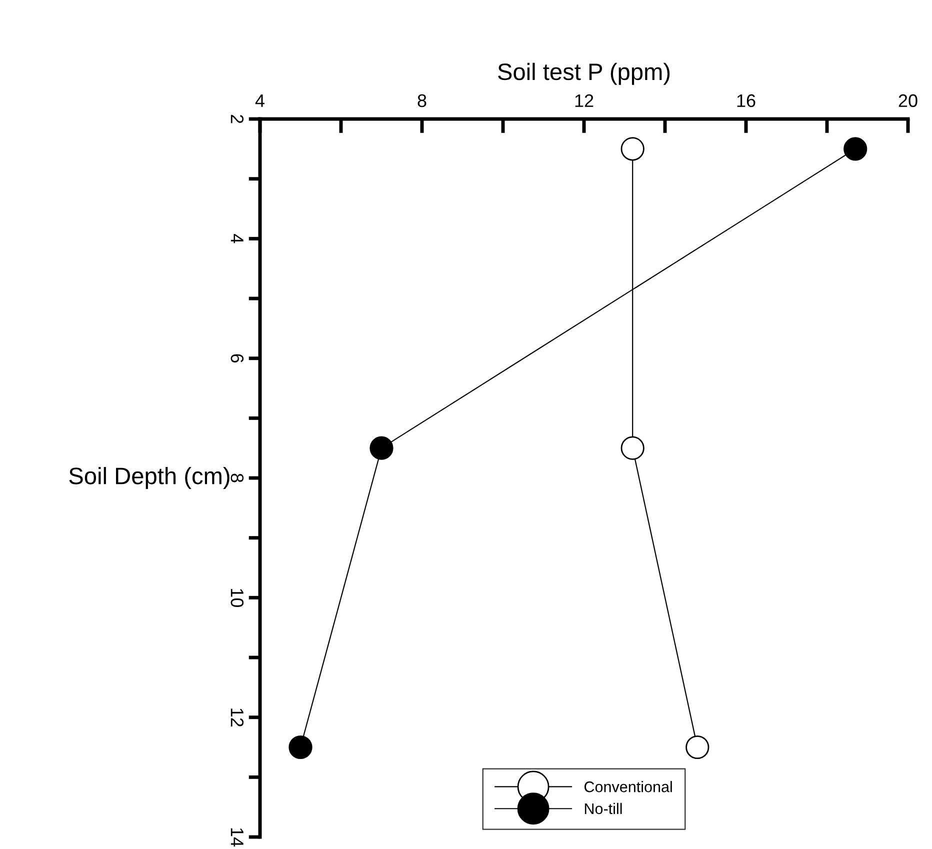  What do you see at coordinates (584, 73) in the screenshot?
I see `x-axis-title: Soil test P (ppm)` at bounding box center [584, 73].